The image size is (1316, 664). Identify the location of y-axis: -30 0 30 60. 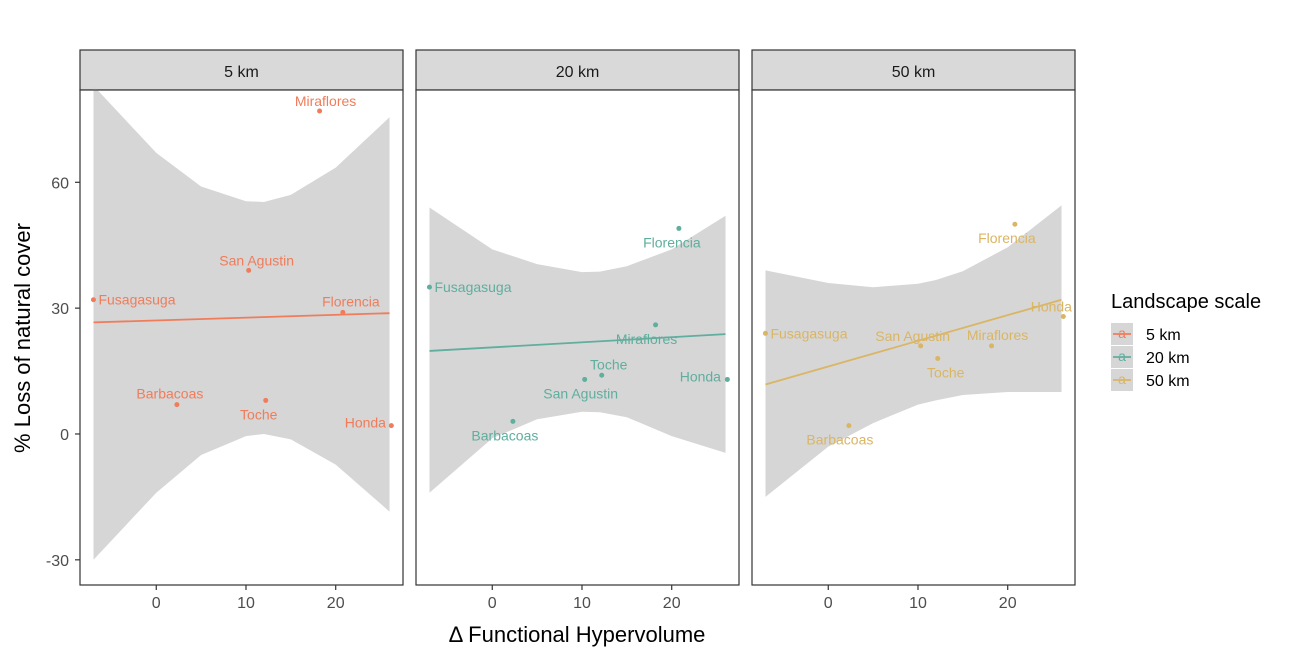
(63, 372).